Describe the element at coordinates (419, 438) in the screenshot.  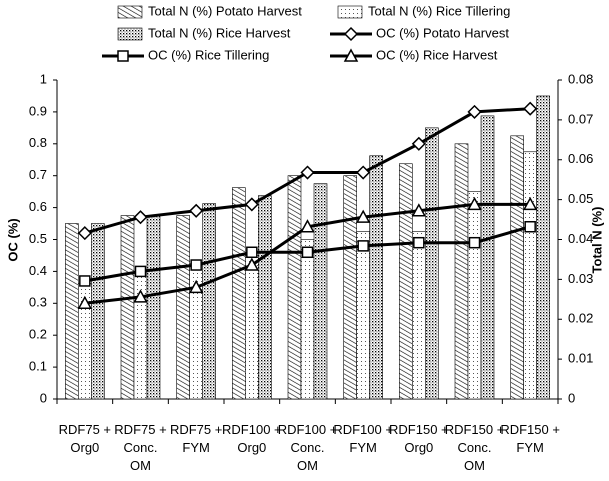
I see `x-tick-label: RDF150 + Org0` at that location.